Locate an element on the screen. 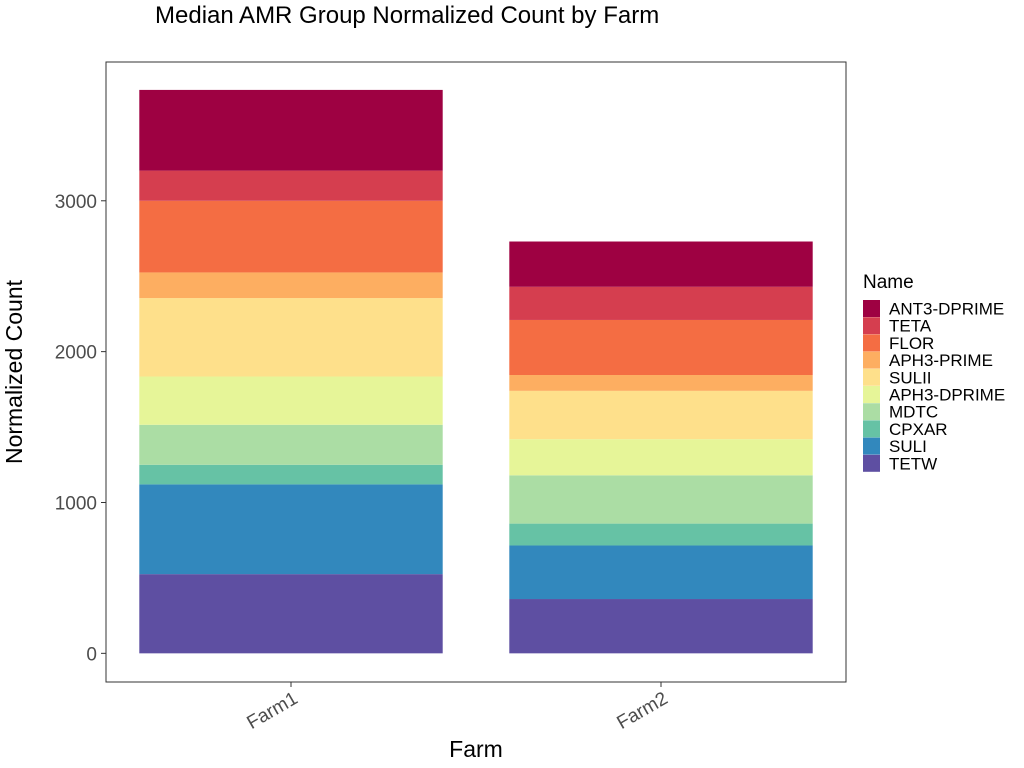 Image resolution: width=1024 pixels, height=768 pixels. bar-segment-farm1-sulii is located at coordinates (291, 337).